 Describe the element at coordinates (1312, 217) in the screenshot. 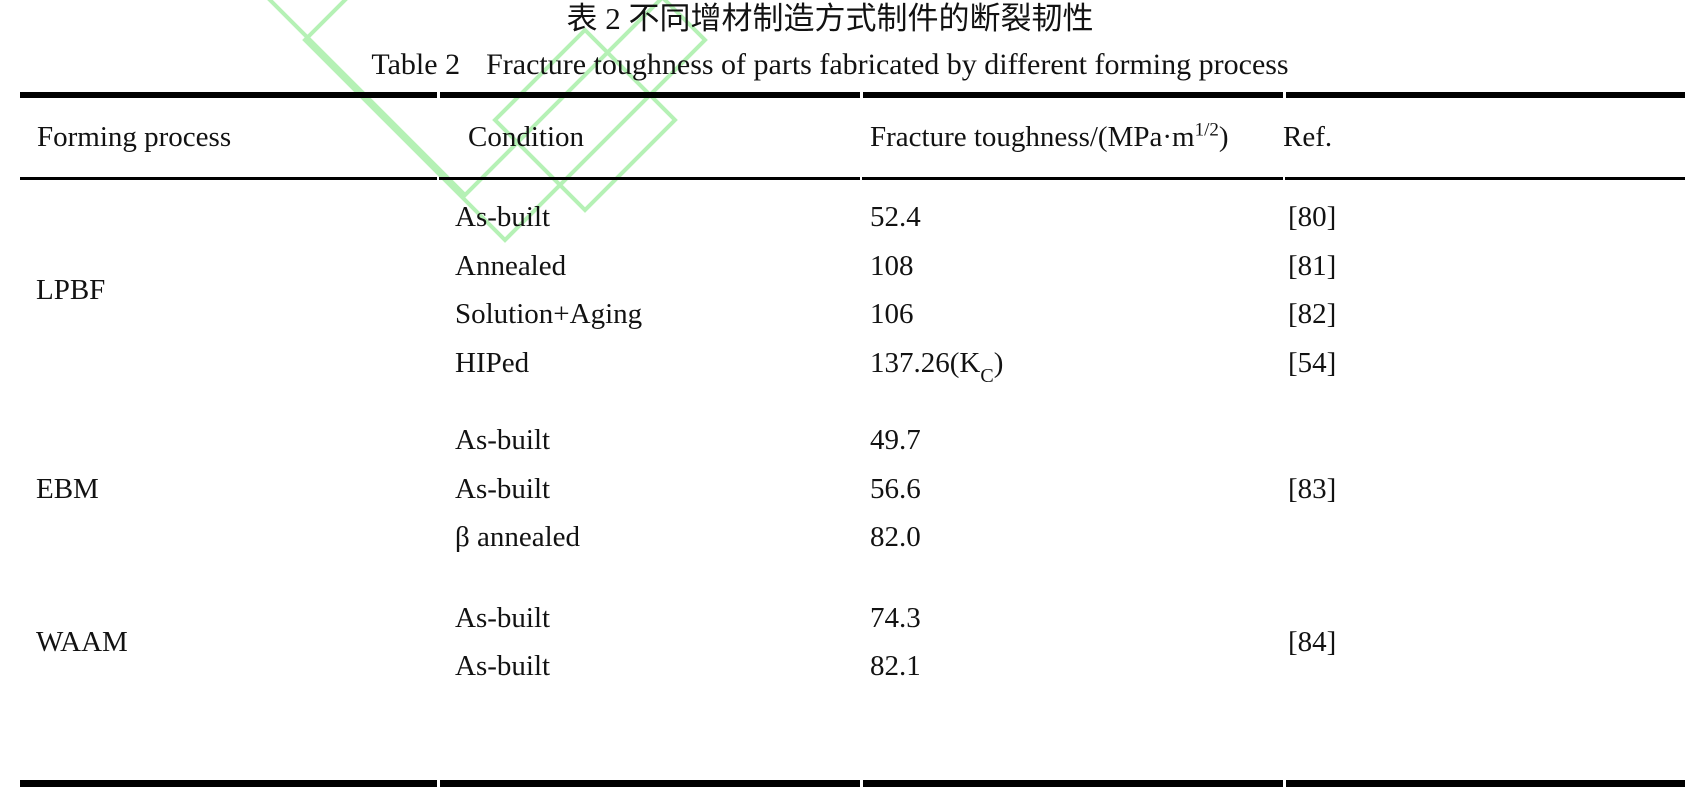

I see `ref-cell: [80]` at that location.